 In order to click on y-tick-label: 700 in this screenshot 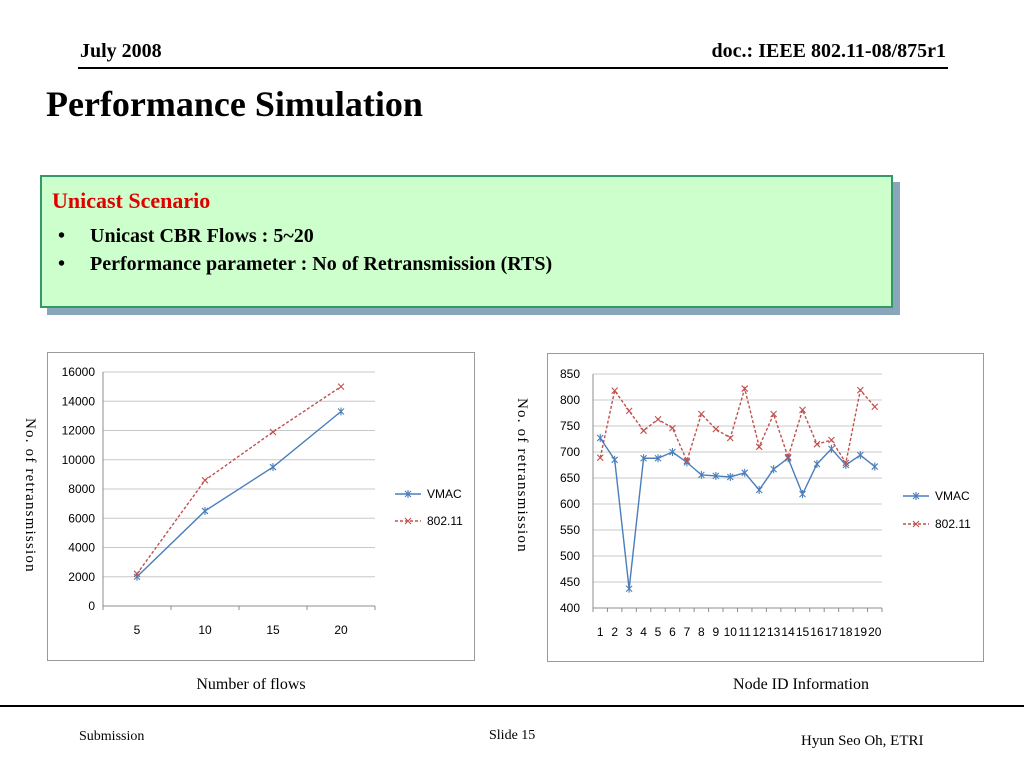, I will do `click(570, 452)`.